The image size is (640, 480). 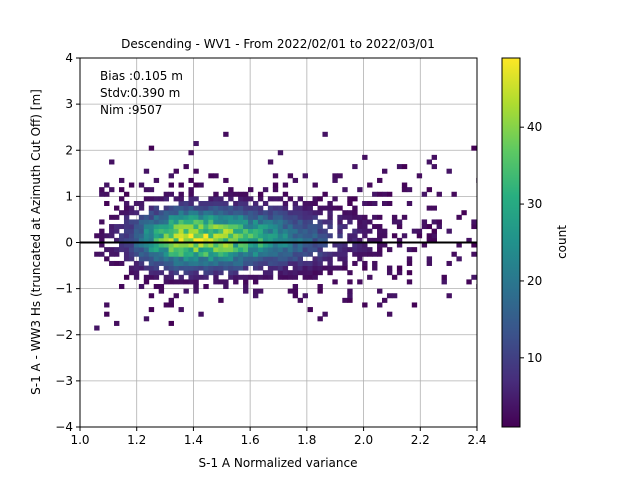 I want to click on count-annotation: Nim :9507, so click(x=131, y=110).